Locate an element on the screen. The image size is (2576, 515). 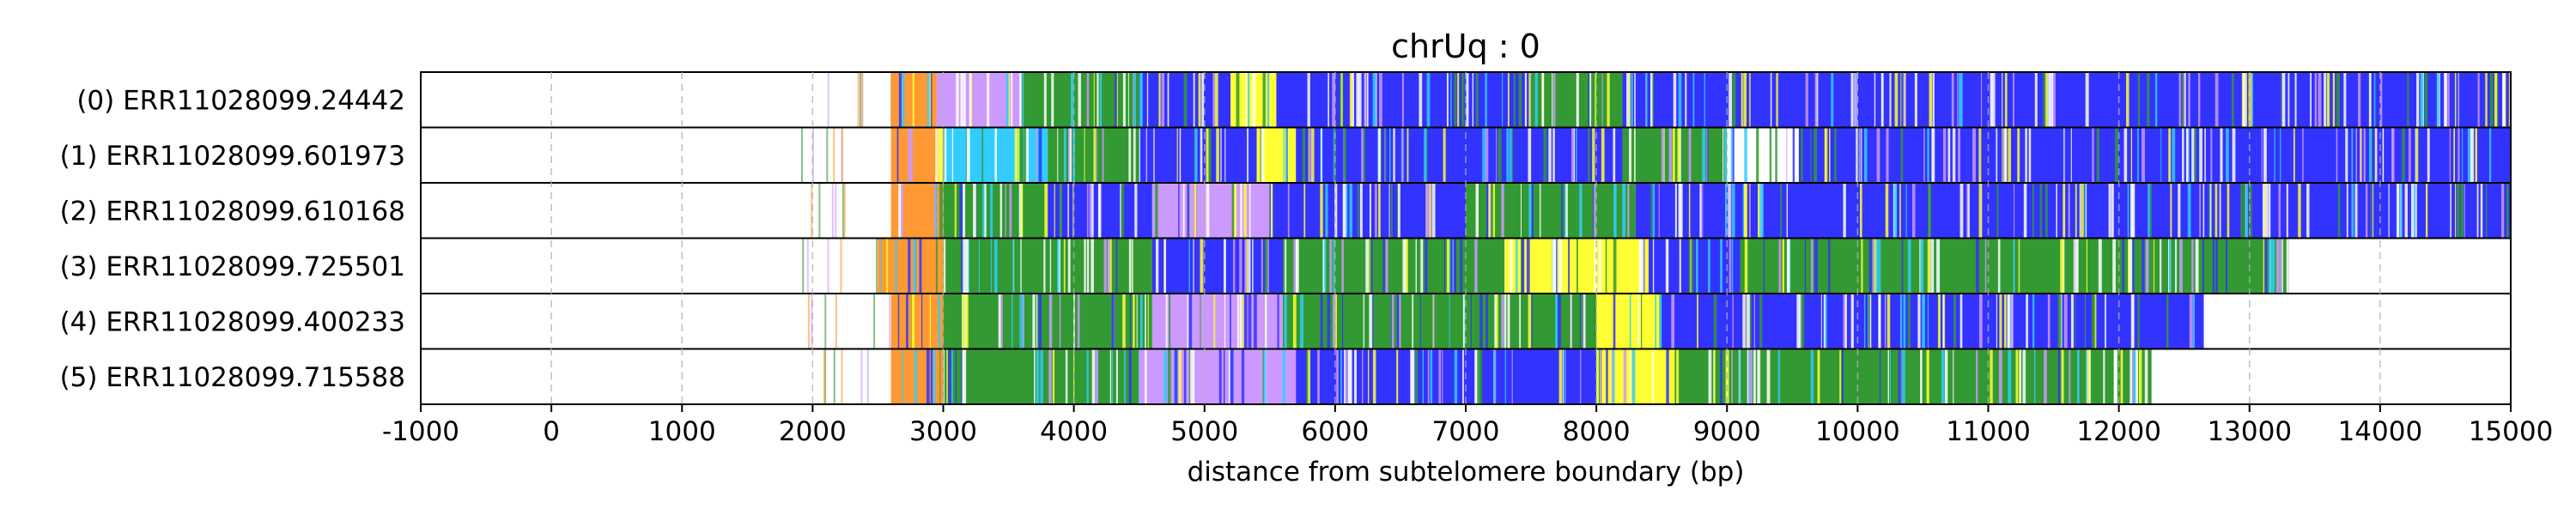
row-label: (1) ERR11028099.601973 is located at coordinates (232, 156).